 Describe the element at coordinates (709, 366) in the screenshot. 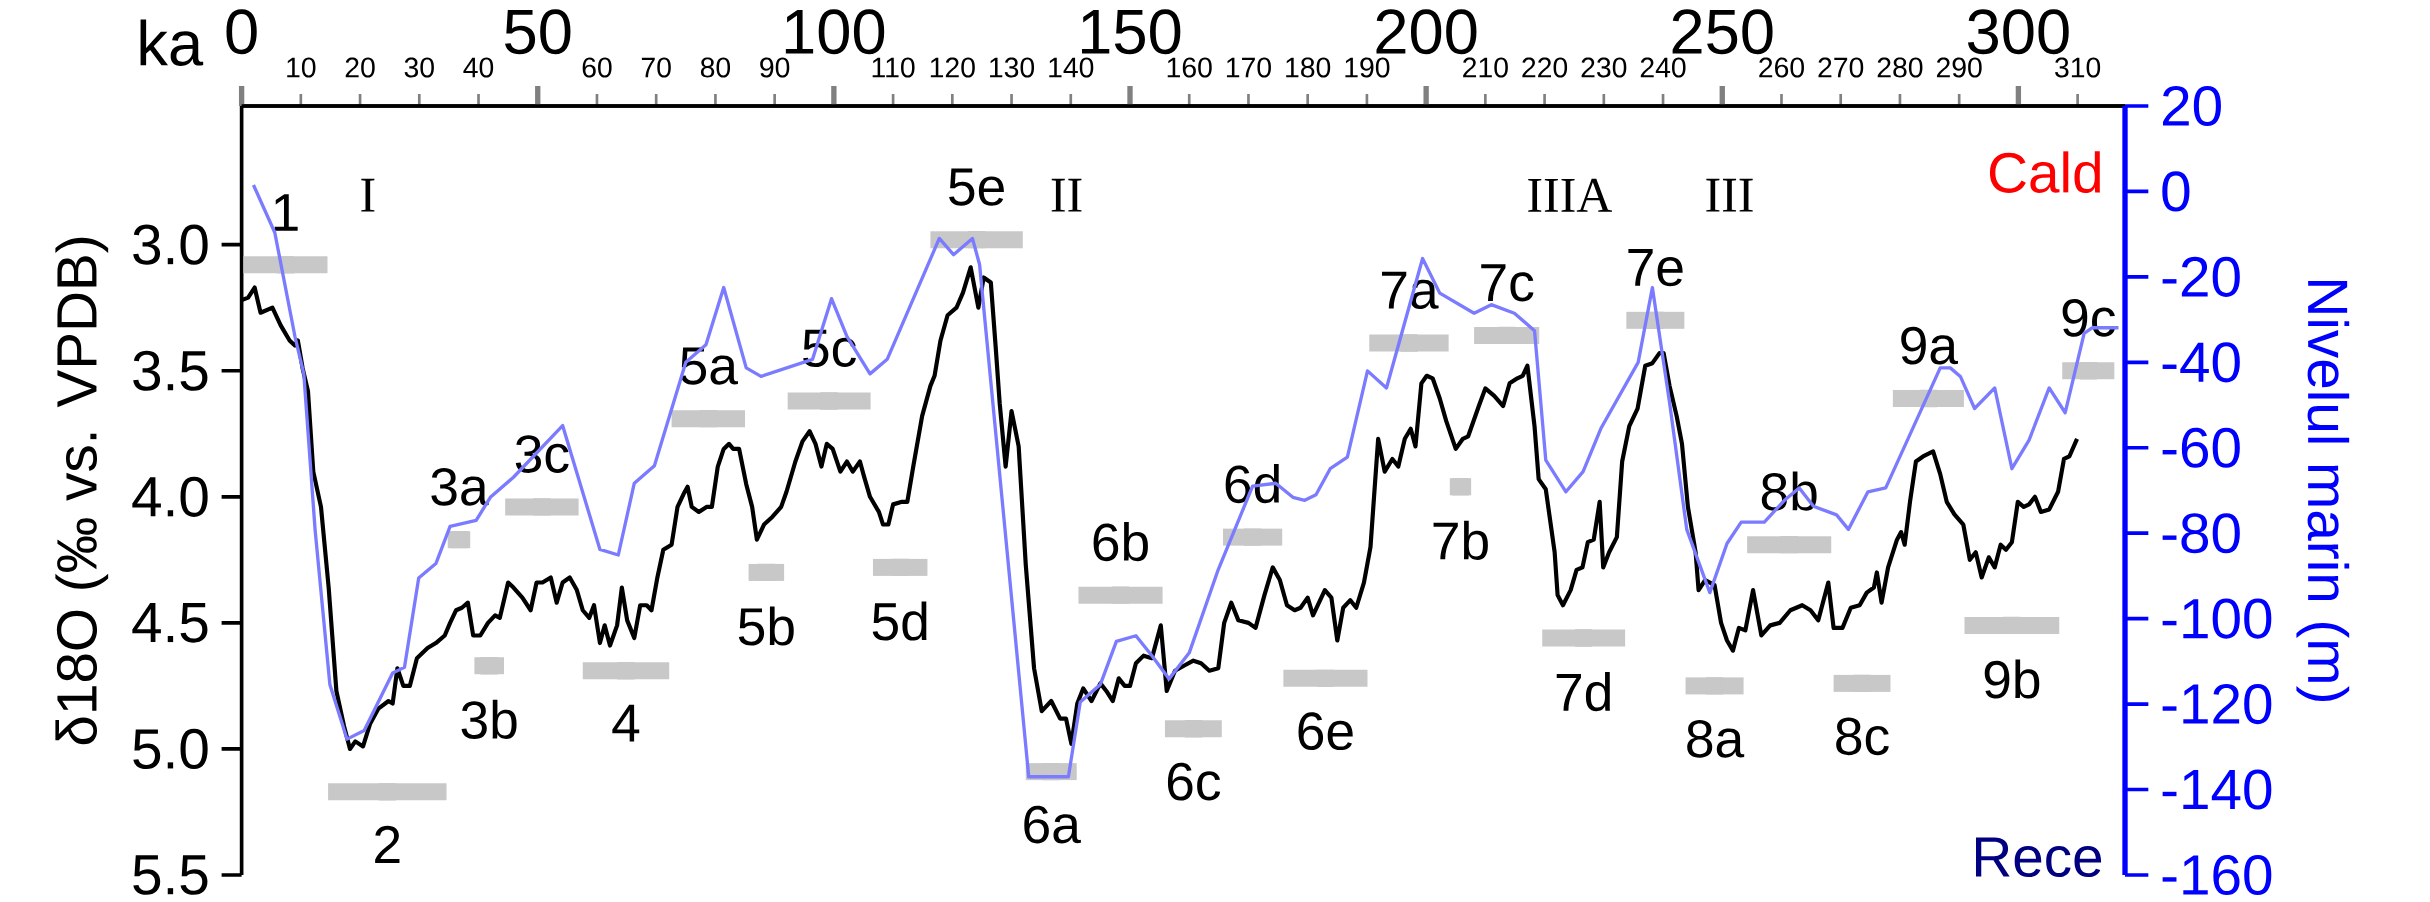

I see `annotation: 5a` at that location.